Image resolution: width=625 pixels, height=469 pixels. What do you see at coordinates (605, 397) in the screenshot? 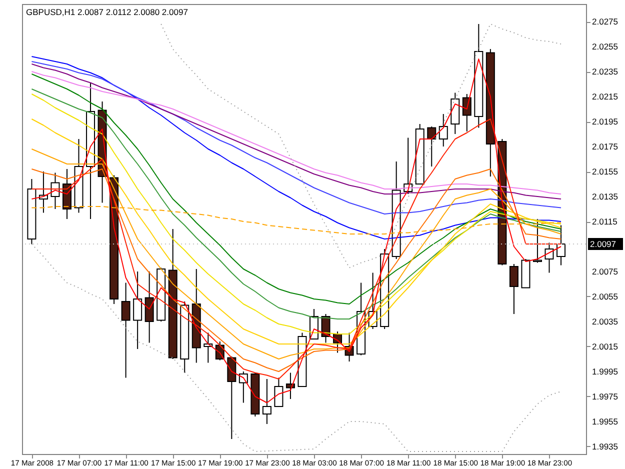
I see `y-tick-label: 1.9975` at bounding box center [605, 397].